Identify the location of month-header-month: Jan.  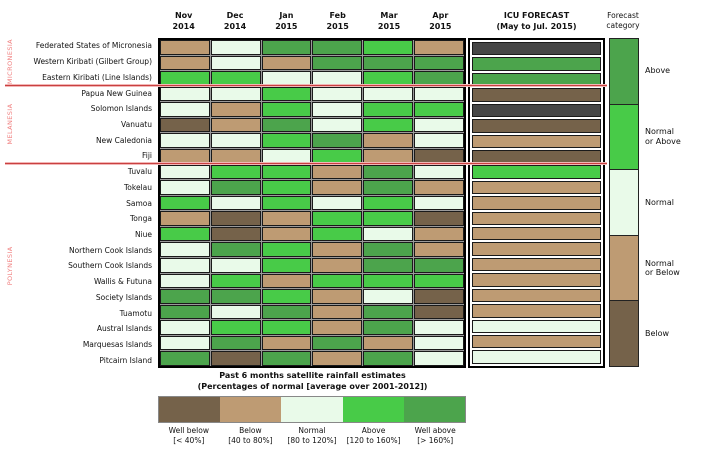
(286, 15).